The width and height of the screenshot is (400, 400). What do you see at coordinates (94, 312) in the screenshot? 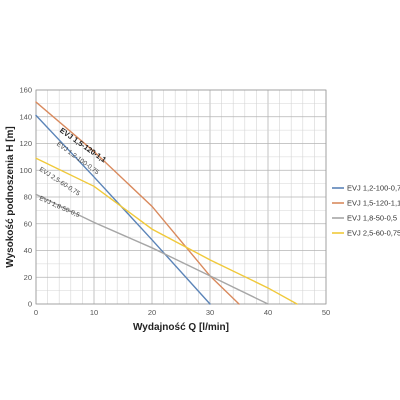
I see `x-tick-label: 10` at bounding box center [94, 312].